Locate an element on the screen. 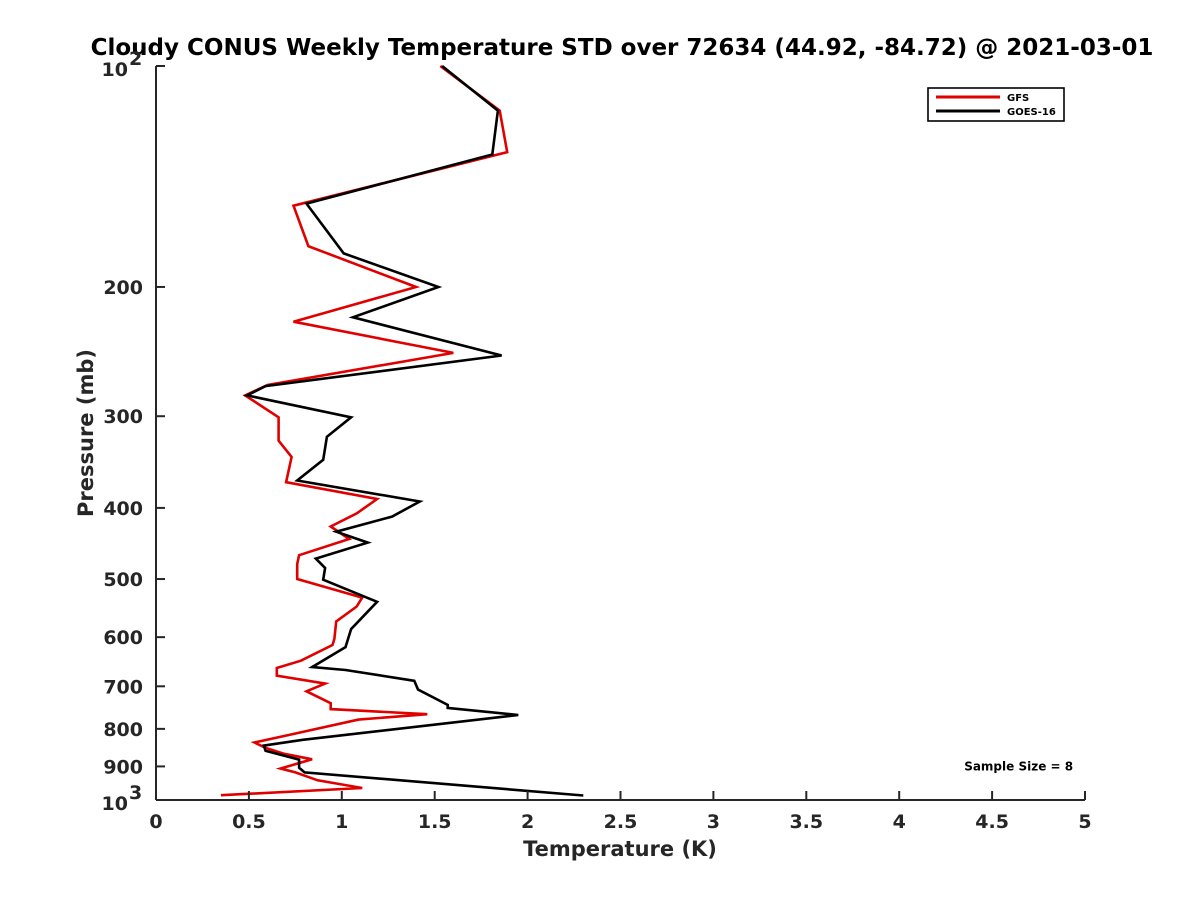 This screenshot has height=900, width=1200. y-tick-label: 200 is located at coordinates (123, 288).